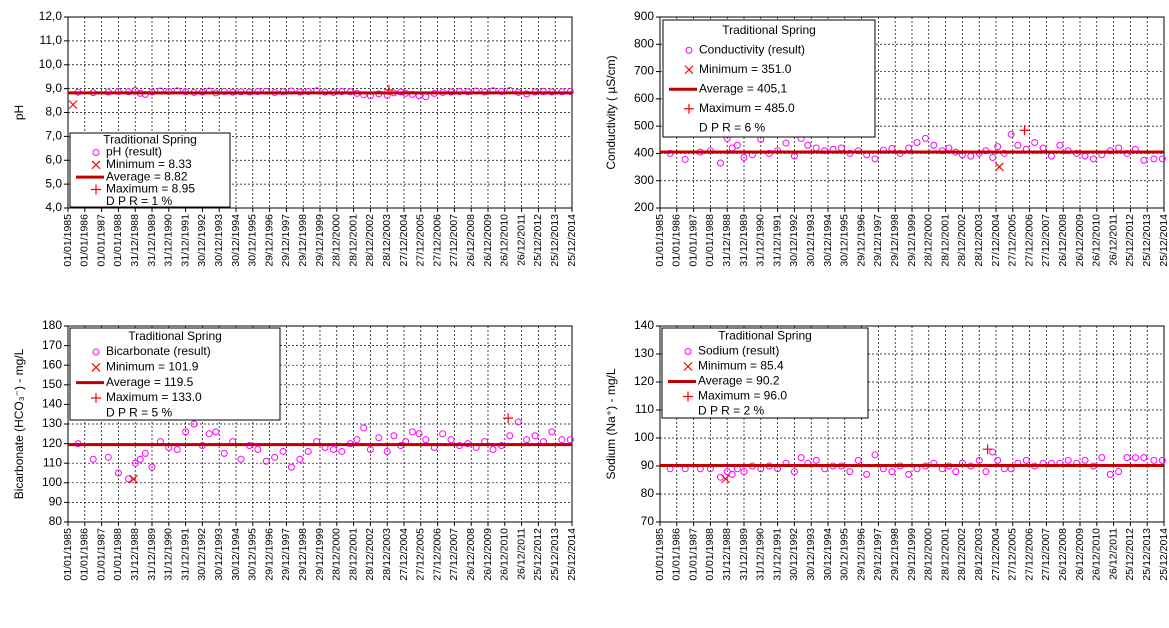 Image resolution: width=1169 pixels, height=628 pixels. I want to click on legend-note: D P R = 6 %, so click(732, 127).